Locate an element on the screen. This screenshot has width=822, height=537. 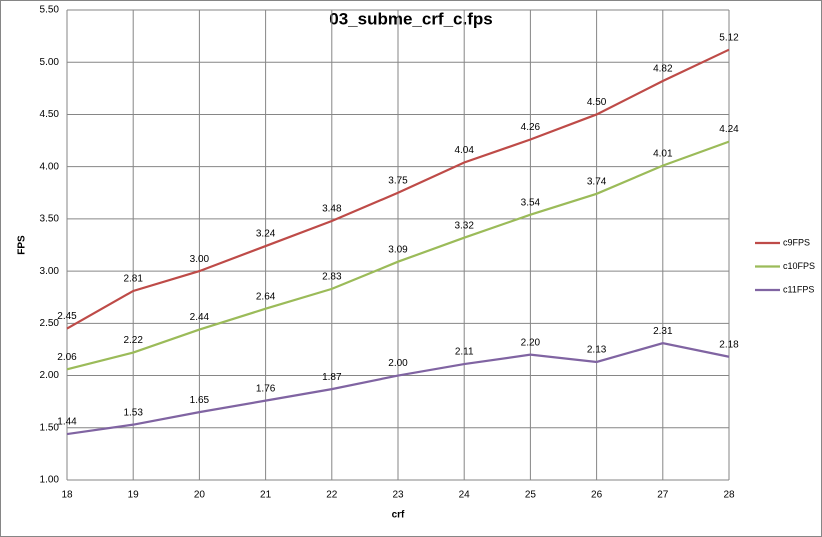
x-tick-label: 28 is located at coordinates (729, 495).